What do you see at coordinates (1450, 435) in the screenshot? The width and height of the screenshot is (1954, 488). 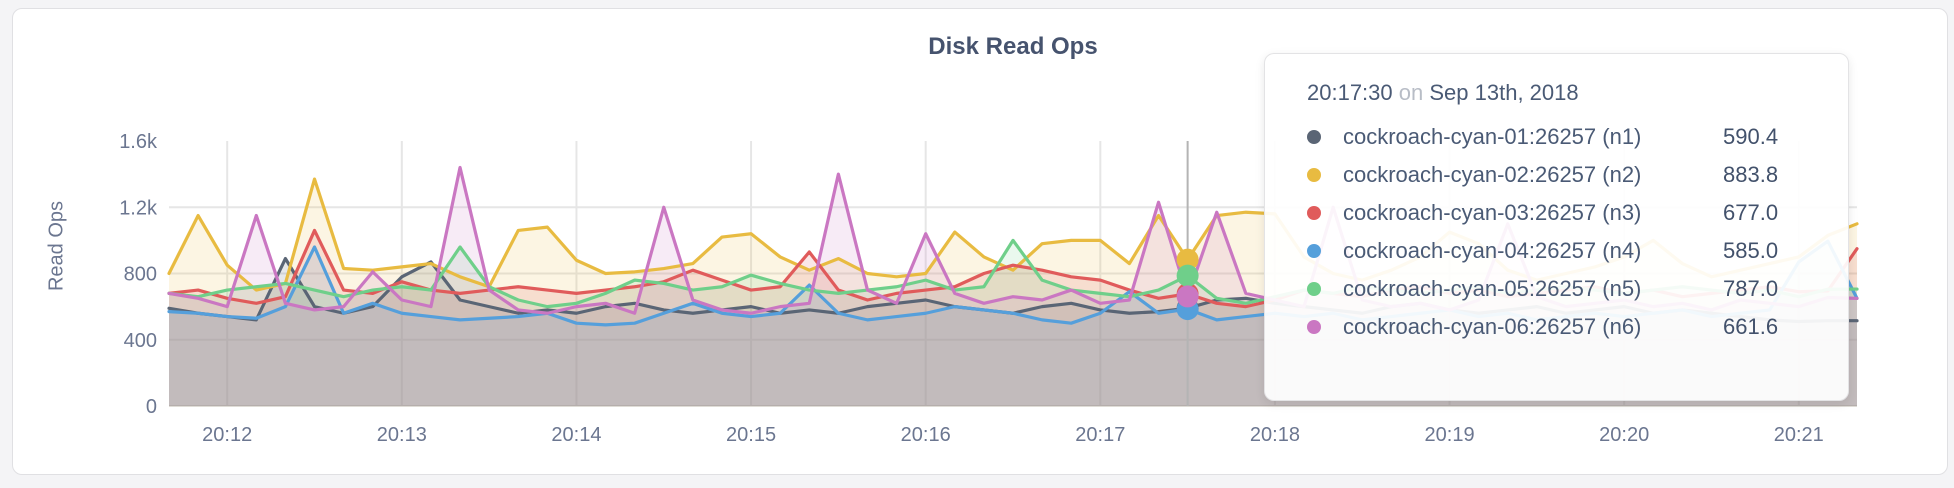 I see `x-tick-label: 20:19` at bounding box center [1450, 435].